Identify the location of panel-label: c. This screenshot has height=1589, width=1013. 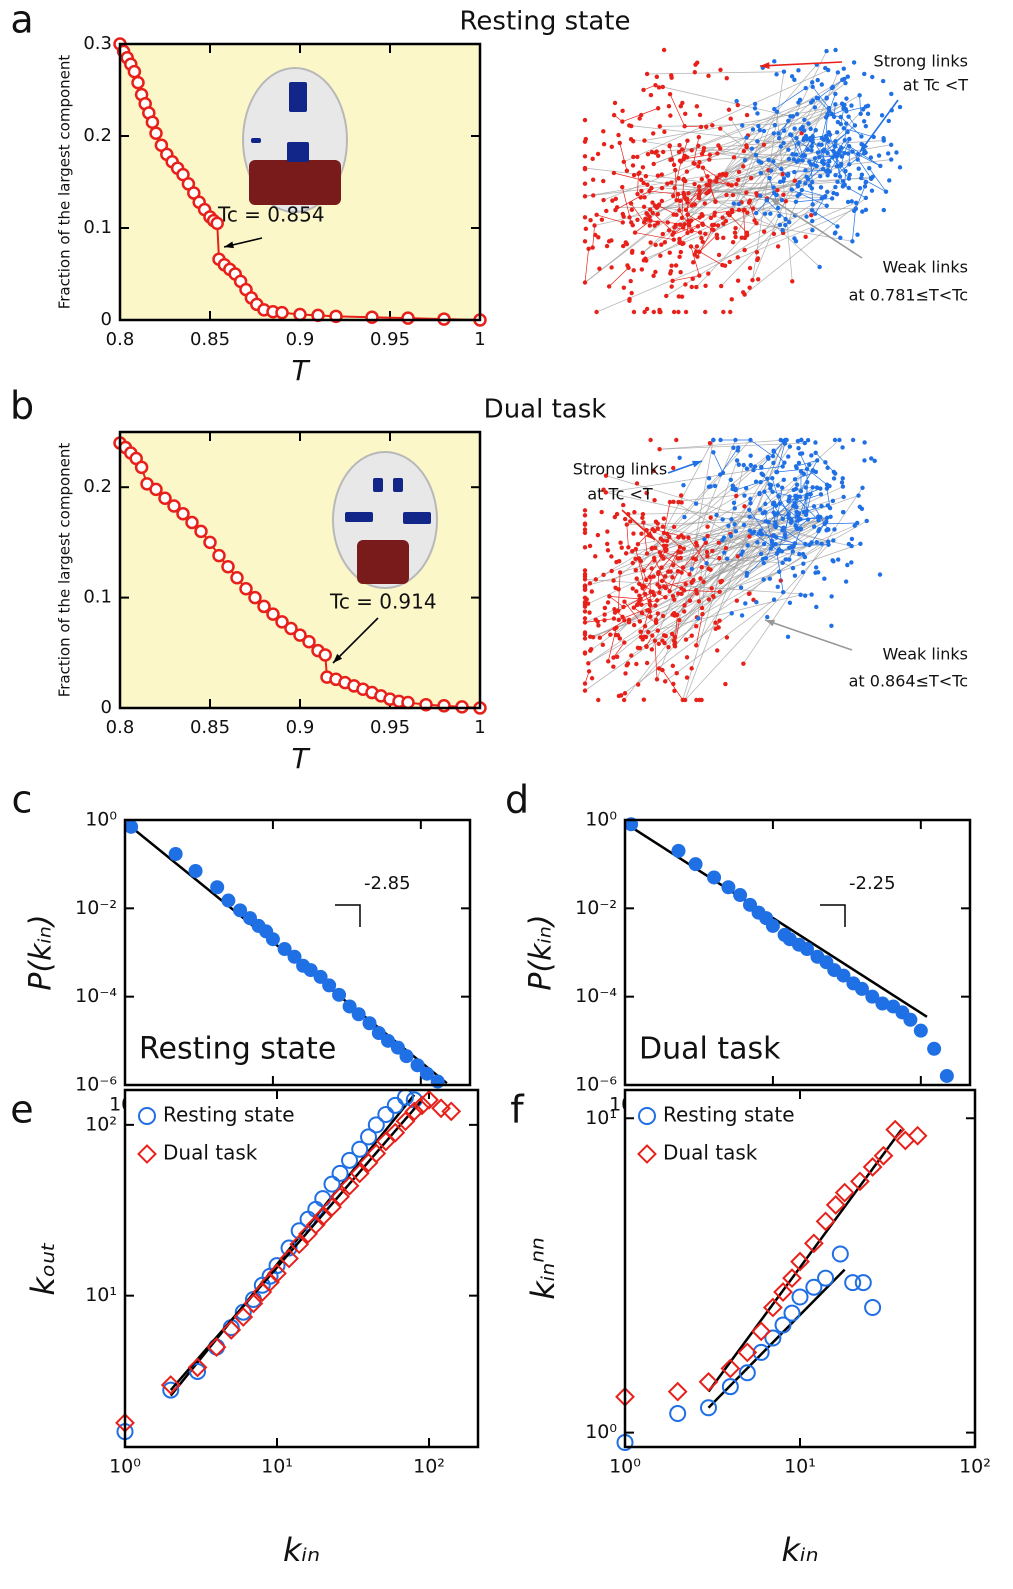
(22, 800).